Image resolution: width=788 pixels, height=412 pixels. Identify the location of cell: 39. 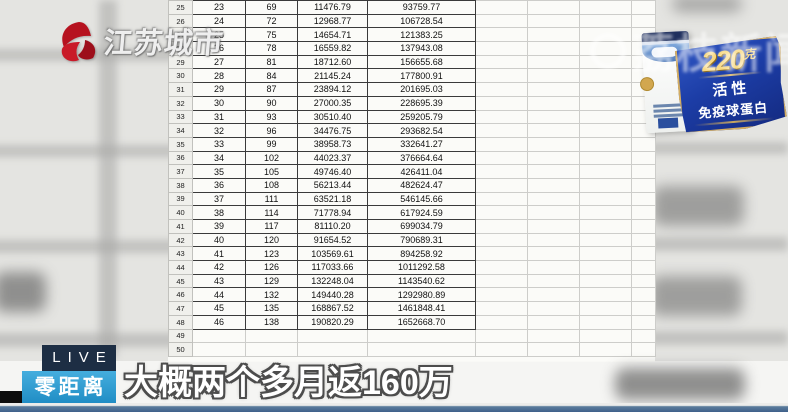
(219, 226).